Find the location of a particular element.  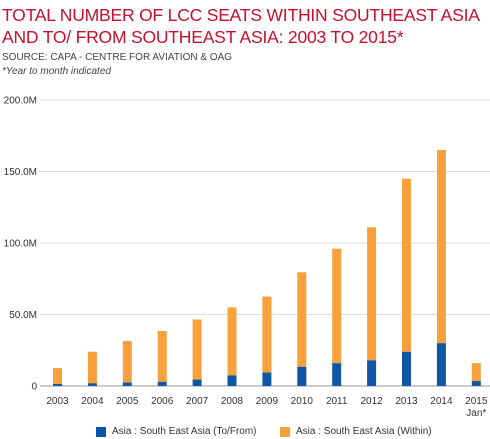

legend-item-within: Asia : South East Asia (Within) is located at coordinates (356, 431).